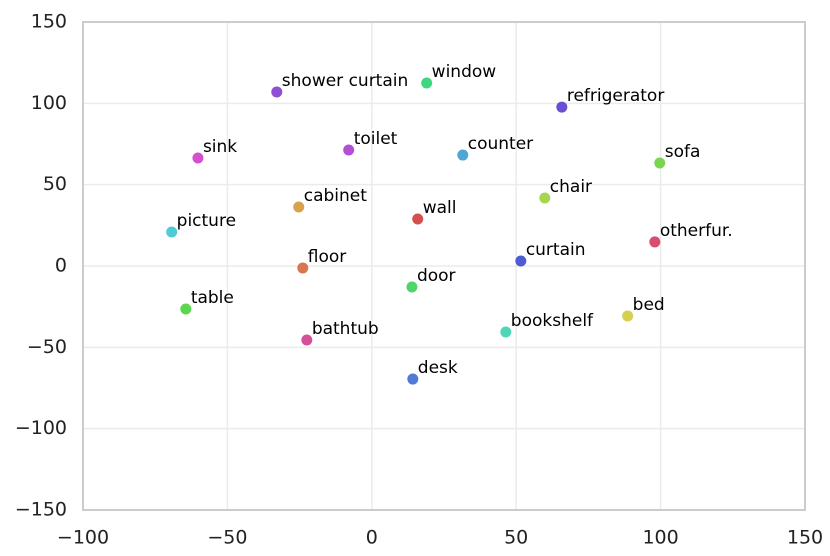 This screenshot has width=830, height=556. I want to click on x-tick-label: −100, so click(83, 538).